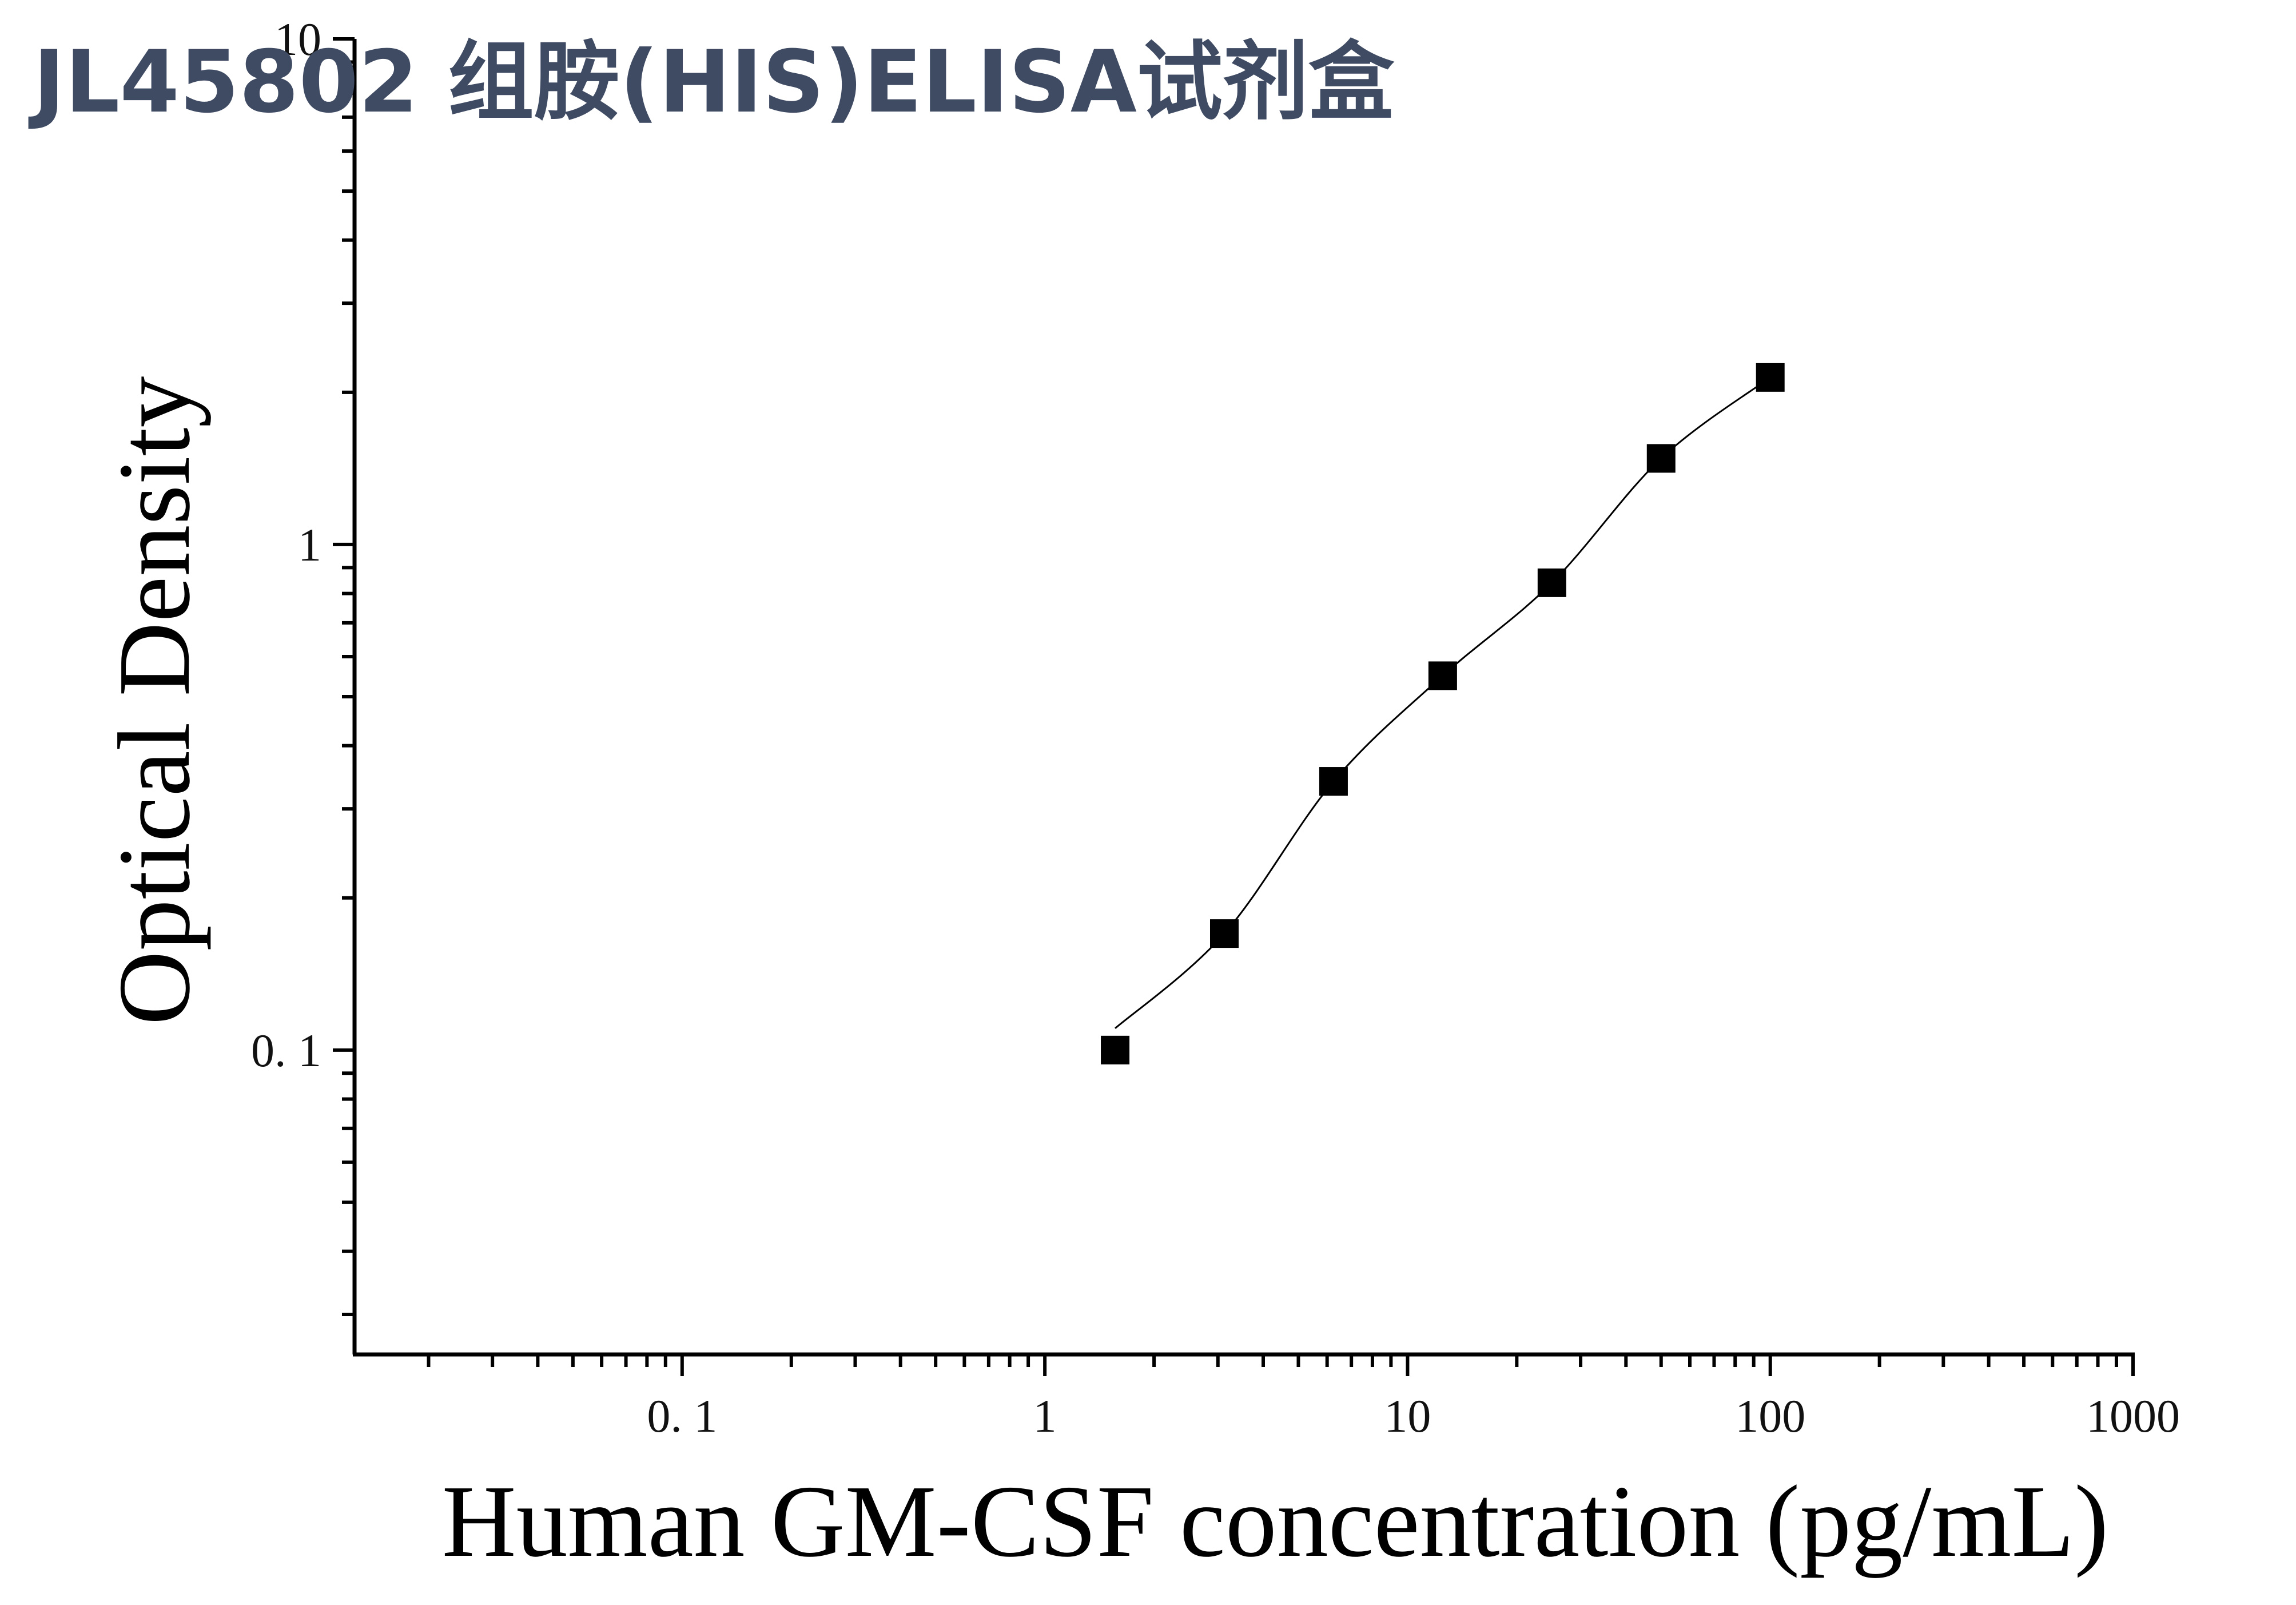  Describe the element at coordinates (286, 1050) in the screenshot. I see `y-tick-label: 0. 1` at that location.